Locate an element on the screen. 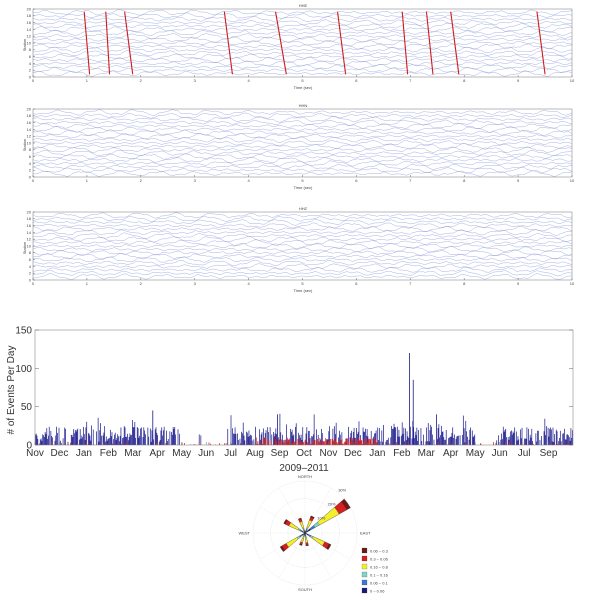 The width and height of the screenshot is (600, 600). month-label: Jun is located at coordinates (206, 453).